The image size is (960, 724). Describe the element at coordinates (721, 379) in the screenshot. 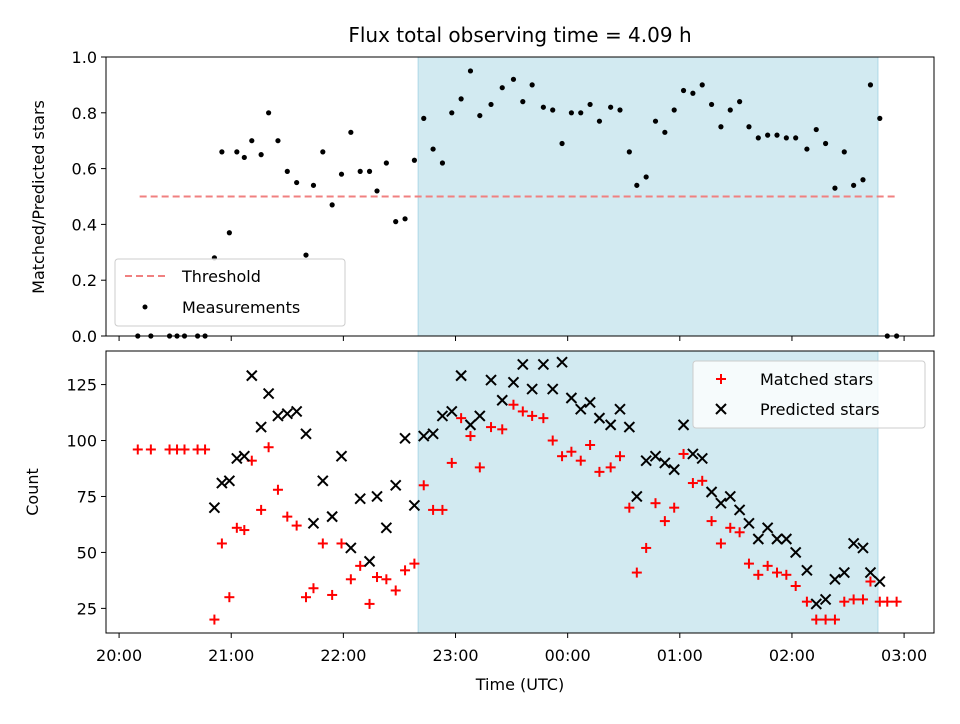

I see `bottom-legend-matched-swatch` at that location.